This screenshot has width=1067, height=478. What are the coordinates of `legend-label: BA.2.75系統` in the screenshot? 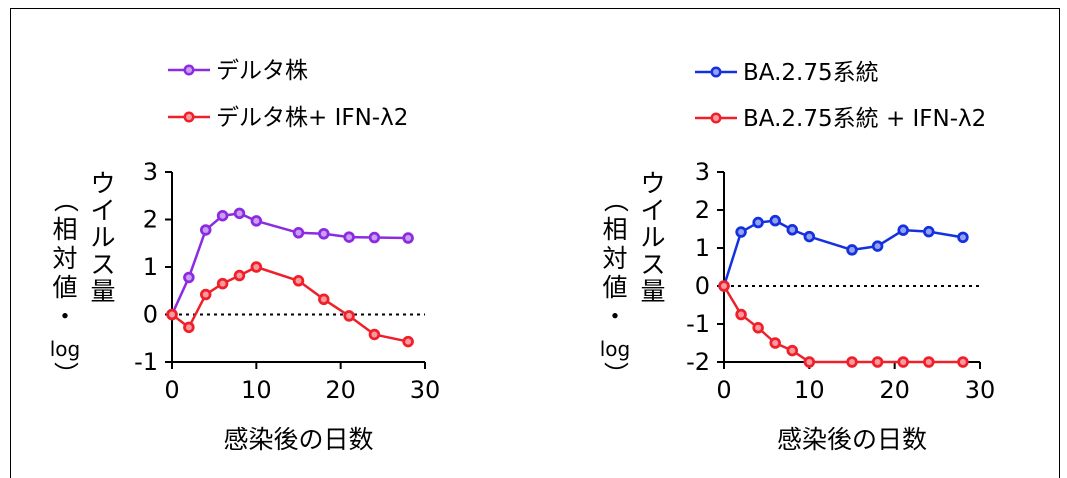 It's located at (811, 73).